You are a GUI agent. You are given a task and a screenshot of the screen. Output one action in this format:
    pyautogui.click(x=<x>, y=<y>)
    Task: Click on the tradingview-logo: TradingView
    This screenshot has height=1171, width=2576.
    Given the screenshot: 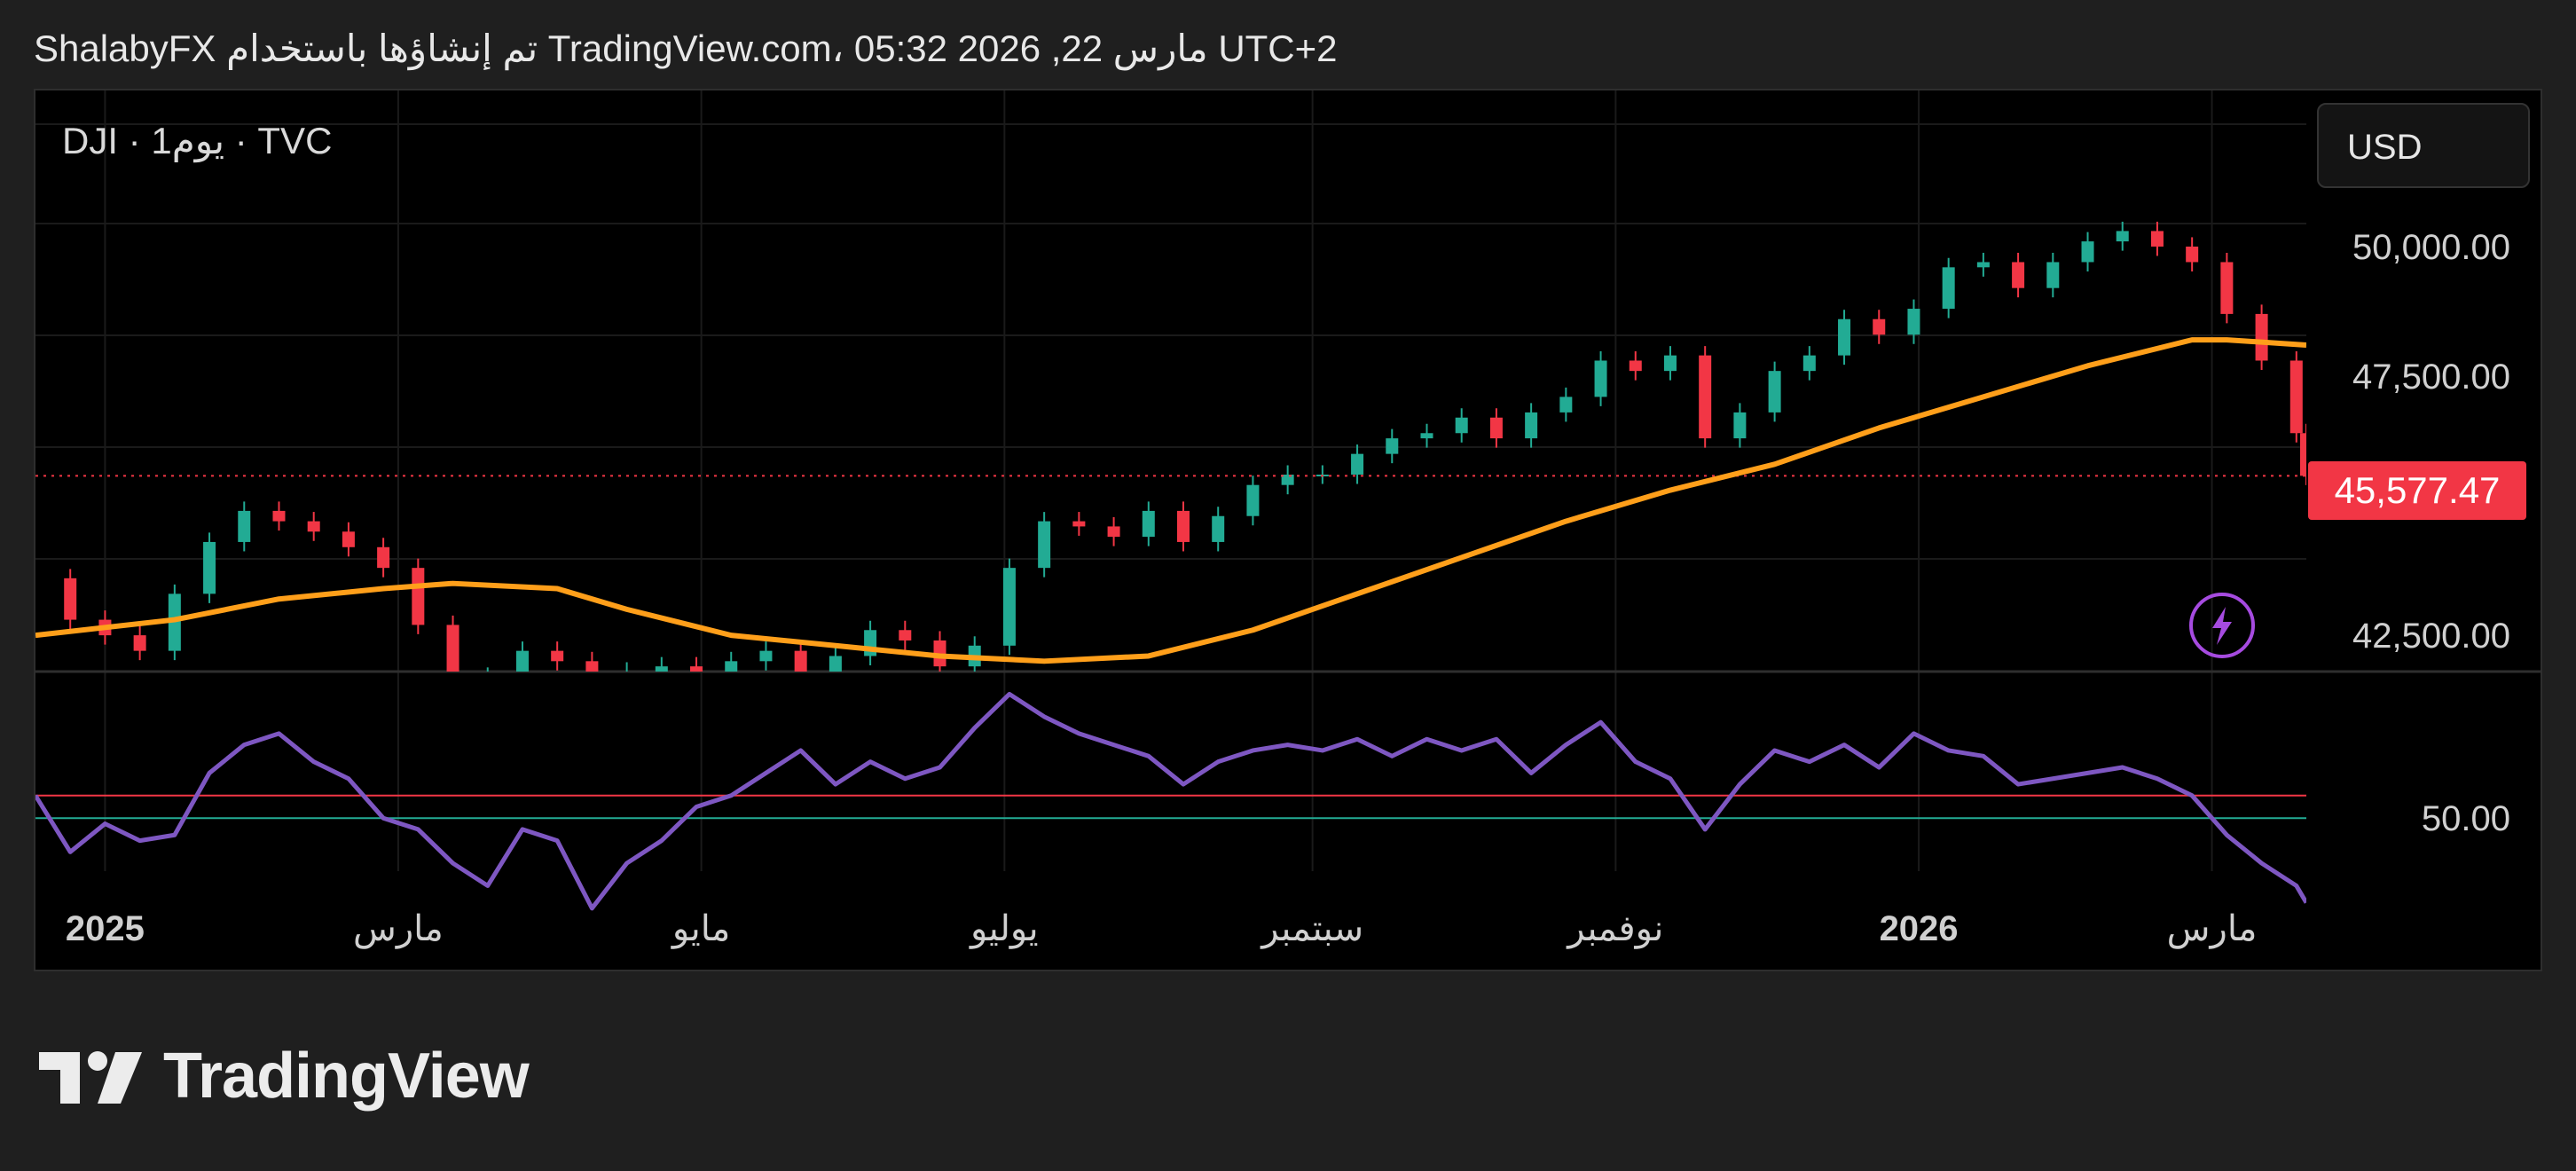 What is the action you would take?
    pyautogui.click(x=284, y=1076)
    